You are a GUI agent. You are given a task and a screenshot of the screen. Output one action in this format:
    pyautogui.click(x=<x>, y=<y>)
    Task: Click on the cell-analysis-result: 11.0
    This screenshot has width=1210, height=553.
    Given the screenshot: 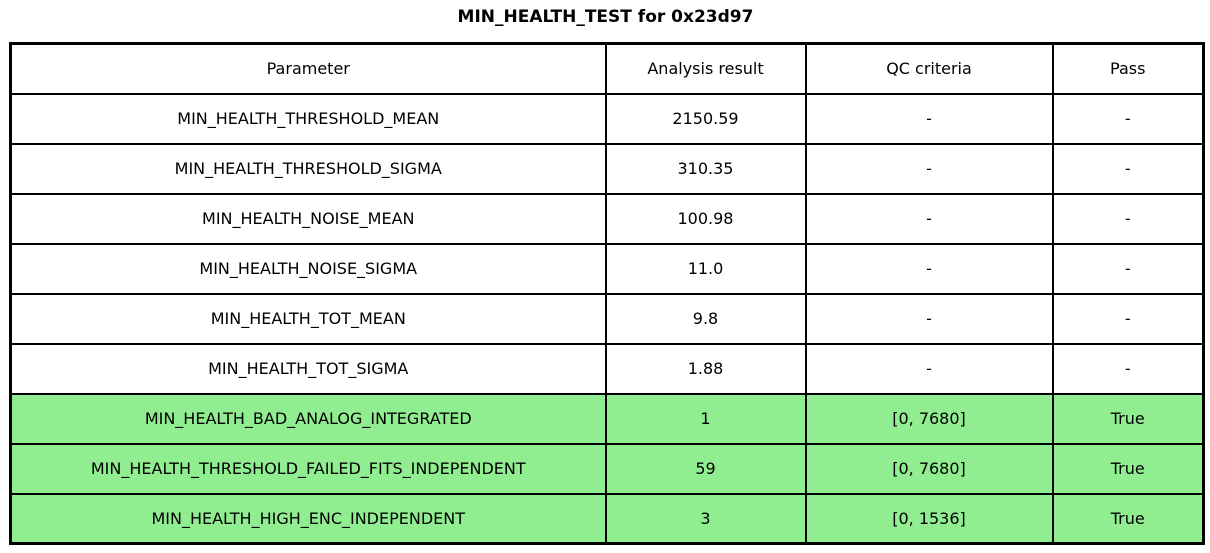 What is the action you would take?
    pyautogui.click(x=705, y=268)
    